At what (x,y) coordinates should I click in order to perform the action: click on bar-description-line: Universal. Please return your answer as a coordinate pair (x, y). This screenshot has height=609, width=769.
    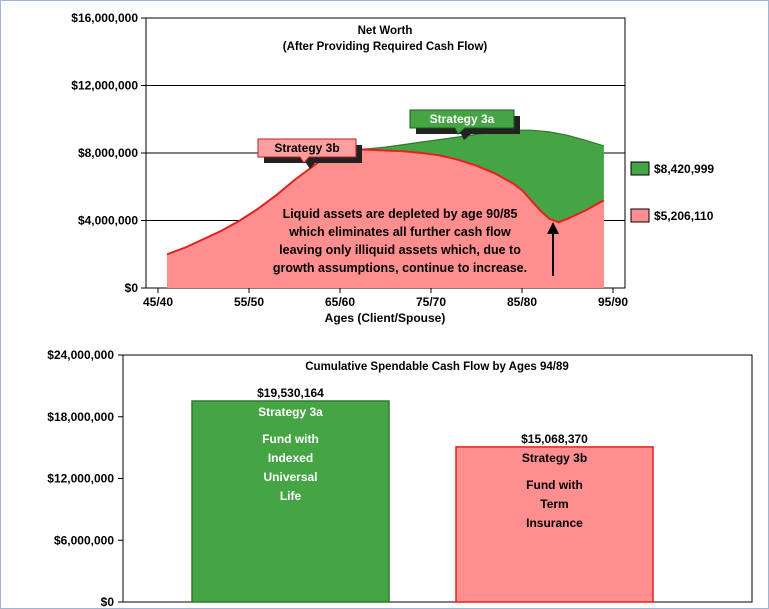
    Looking at the image, I should click on (290, 477).